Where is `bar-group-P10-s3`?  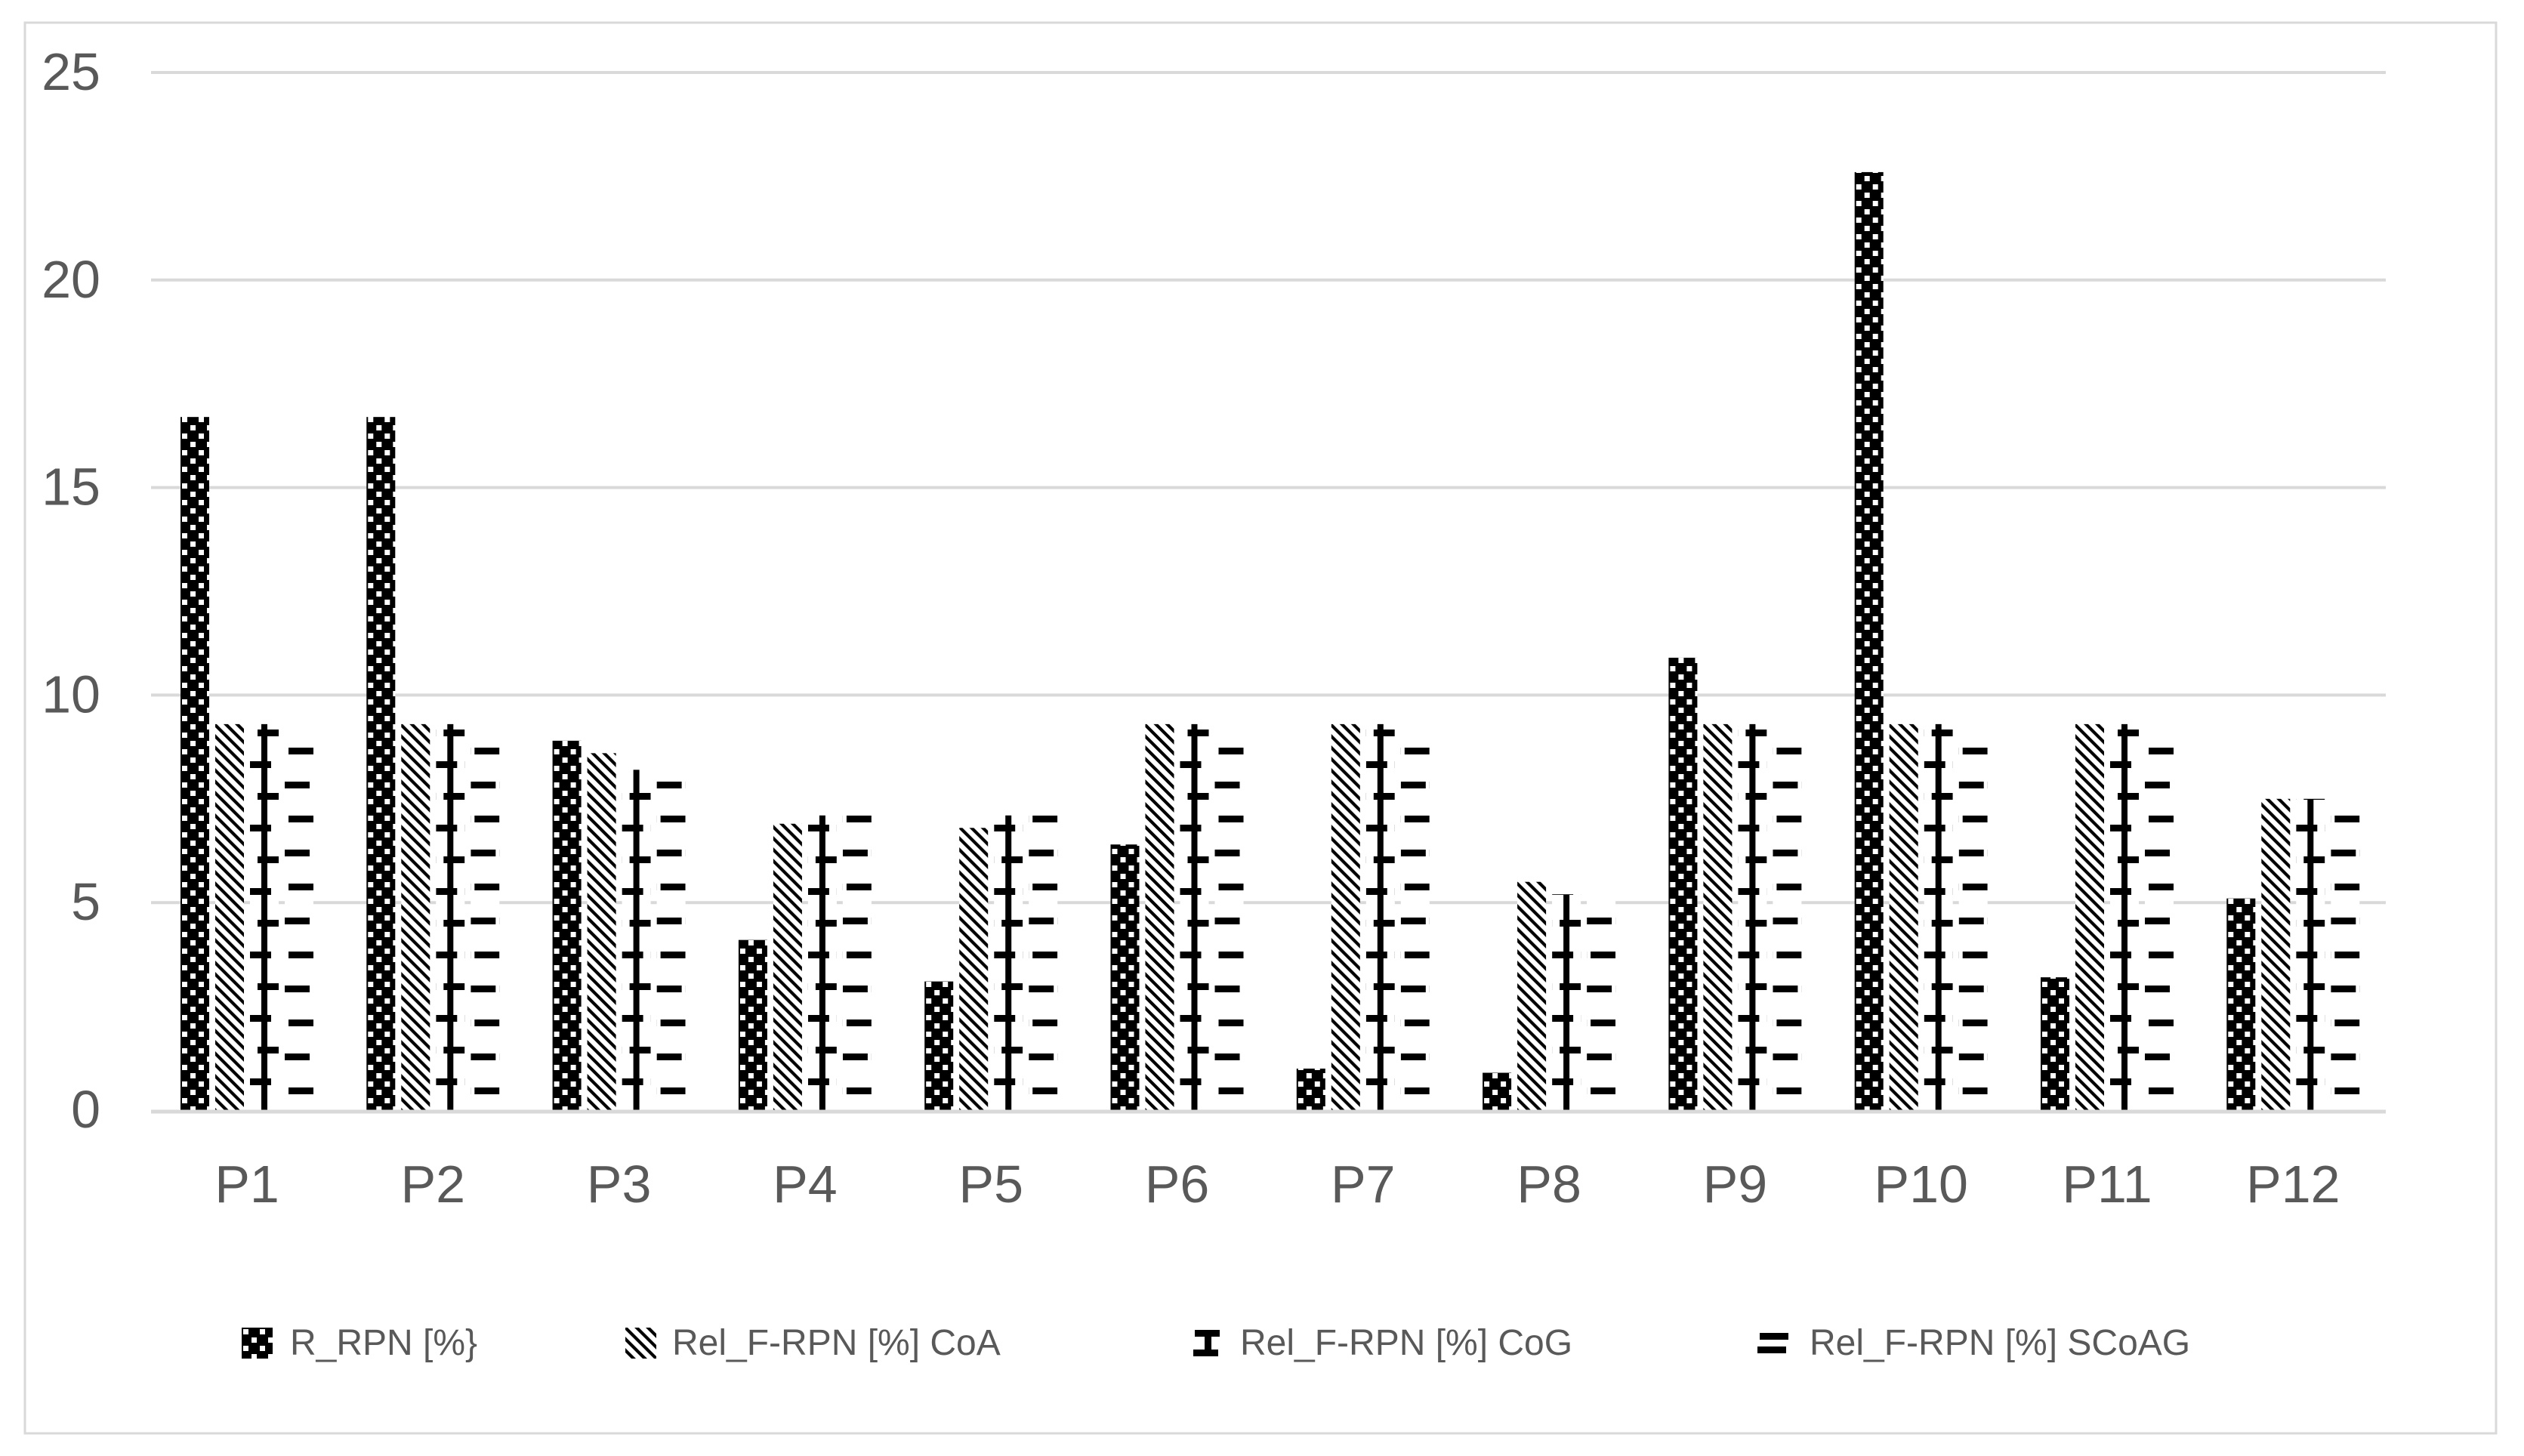
bar-group-P10-s3 is located at coordinates (1938, 916).